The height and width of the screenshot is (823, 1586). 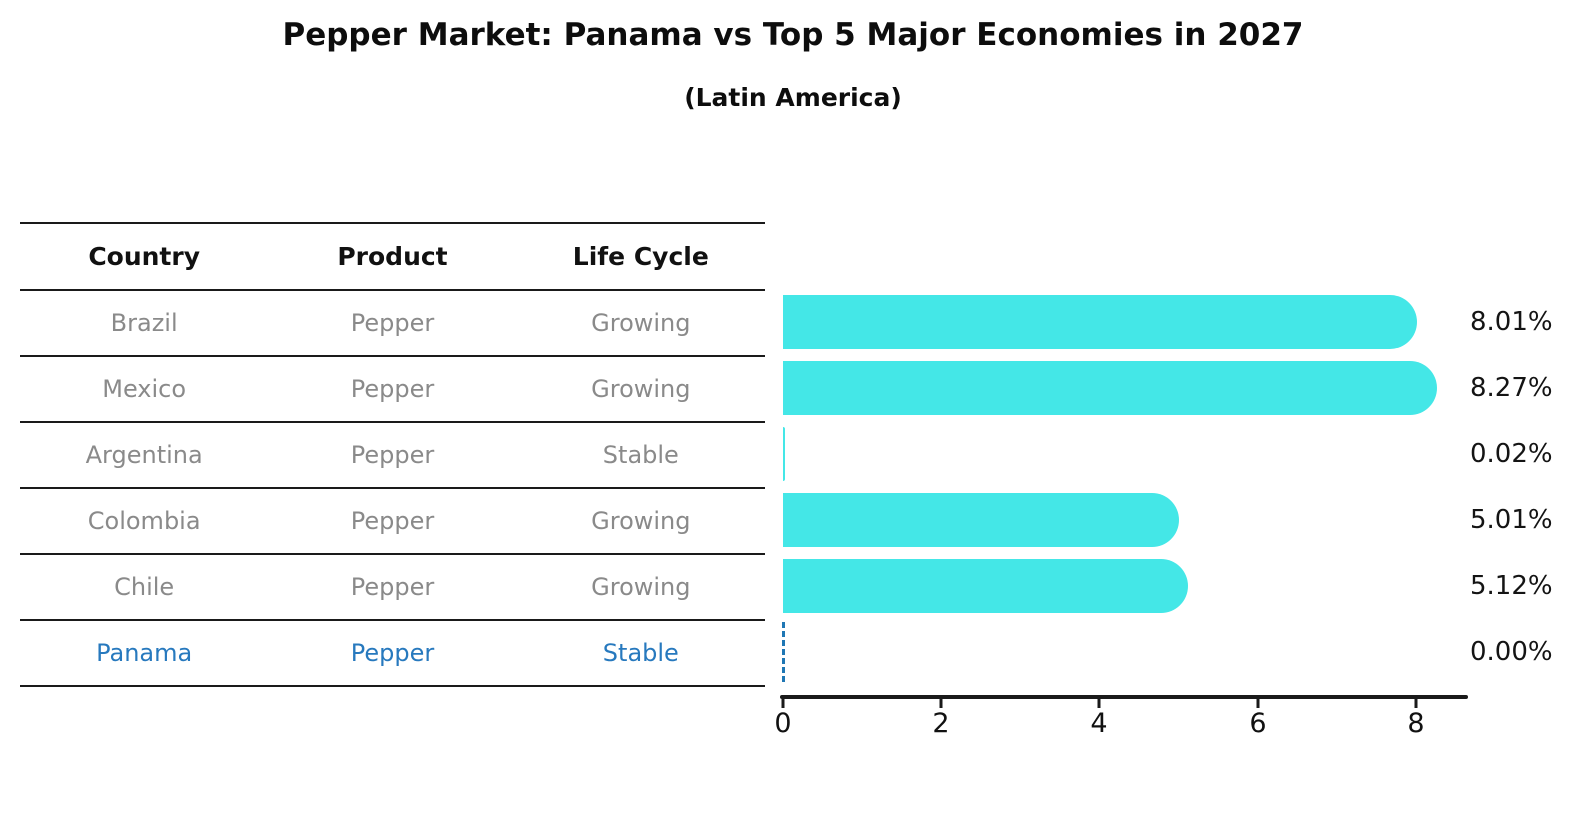 I want to click on table-row: Colombia Pepper Growing, so click(x=392, y=522).